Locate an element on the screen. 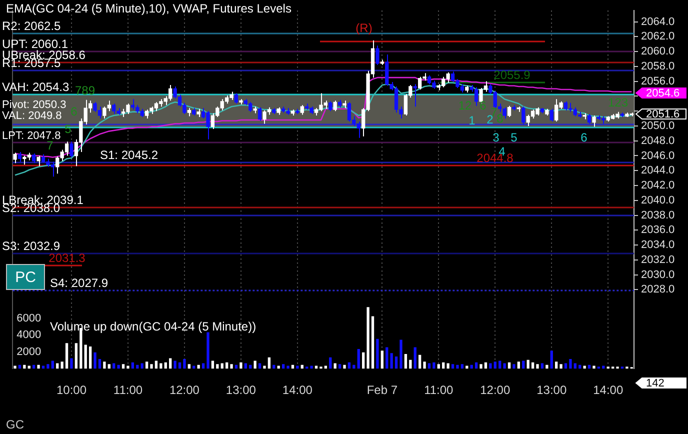  annotation: 123 is located at coordinates (618, 102).